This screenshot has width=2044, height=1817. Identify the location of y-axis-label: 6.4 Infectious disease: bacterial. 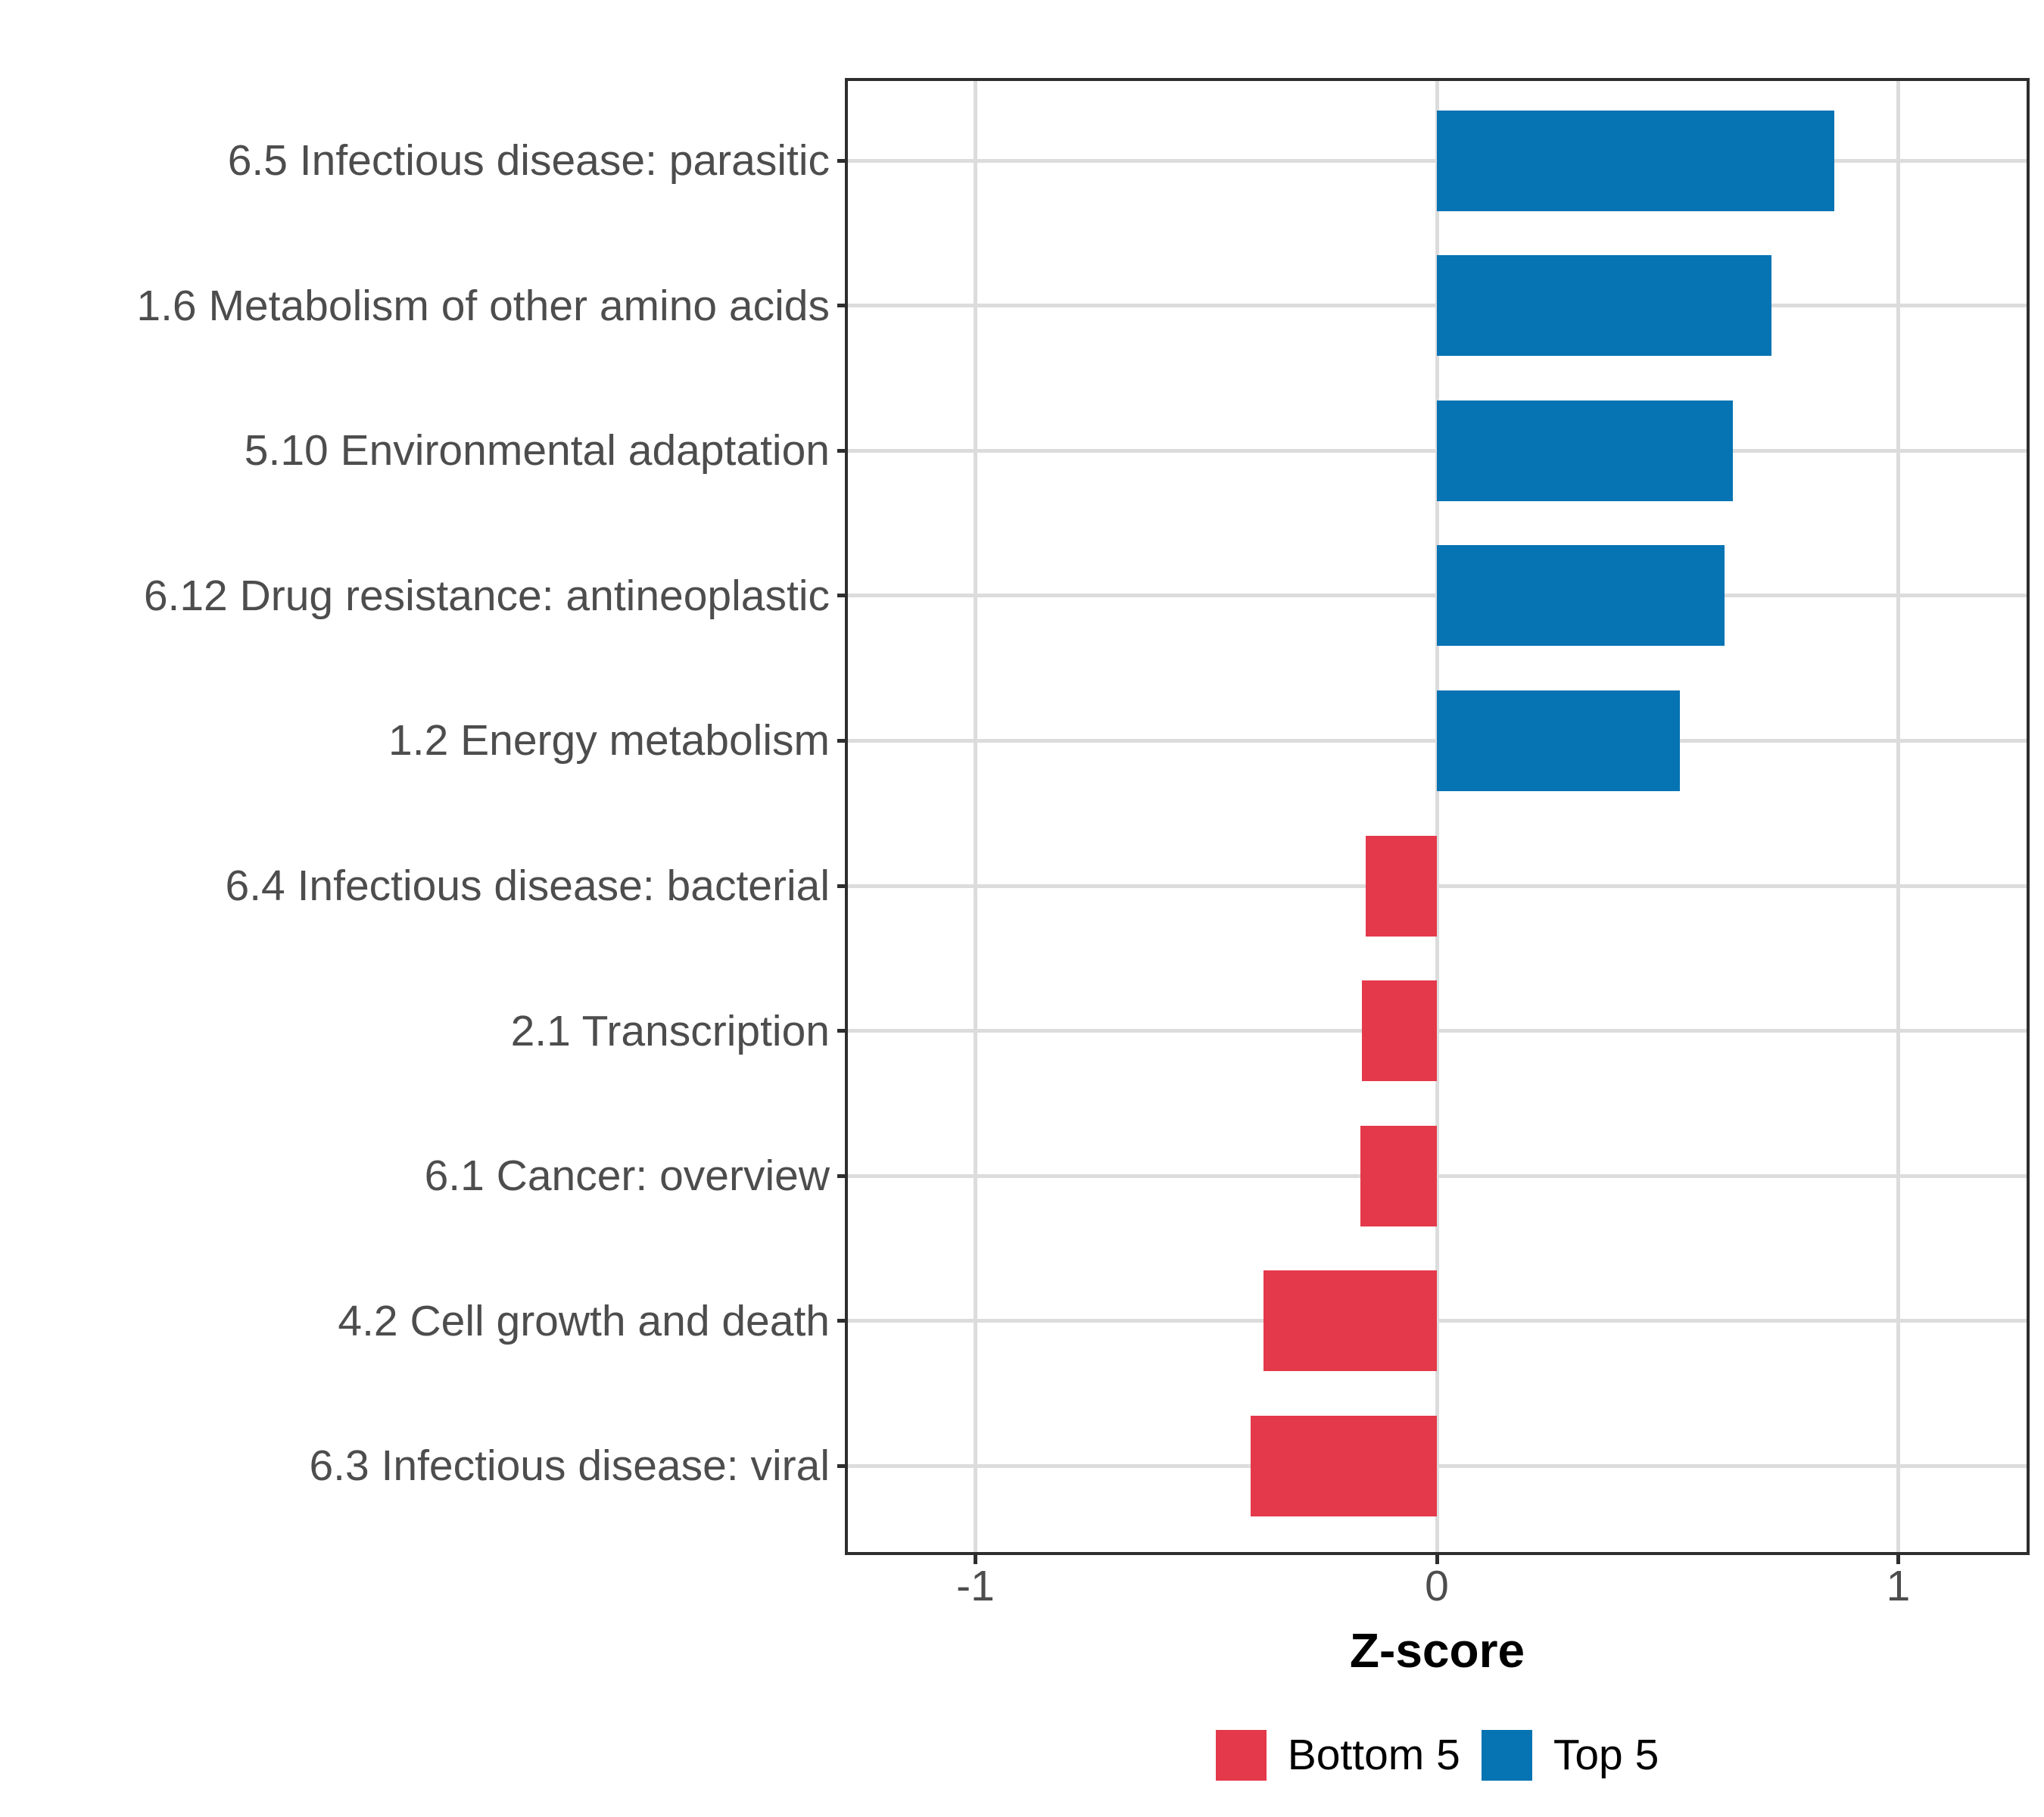
(527, 886).